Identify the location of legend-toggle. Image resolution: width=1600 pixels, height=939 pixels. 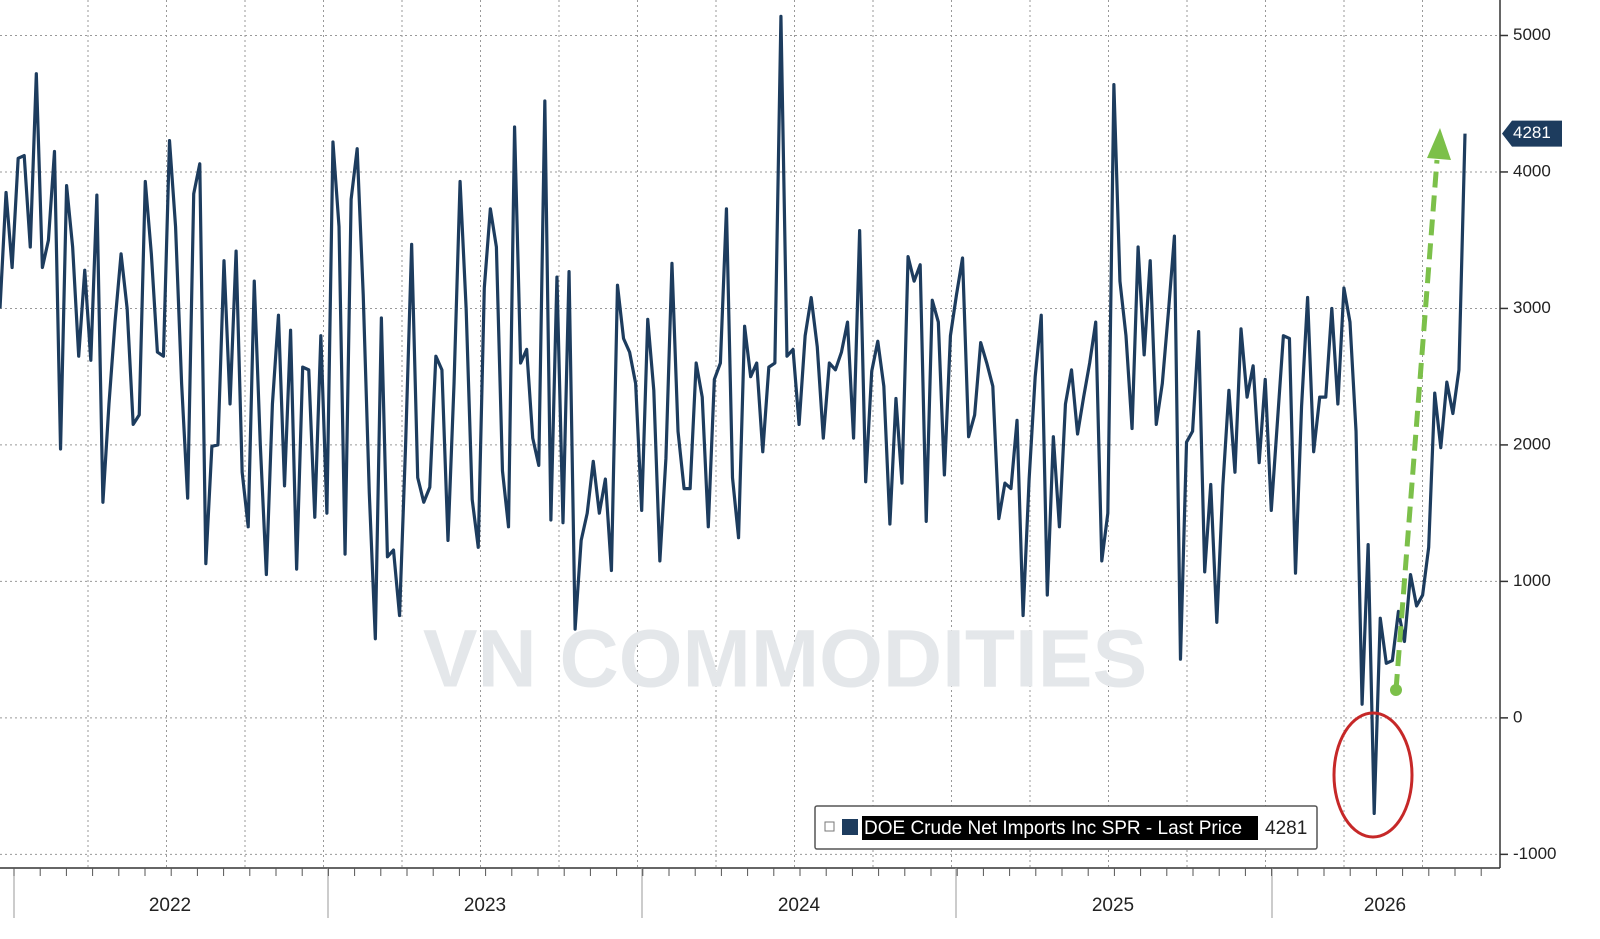
(829, 826).